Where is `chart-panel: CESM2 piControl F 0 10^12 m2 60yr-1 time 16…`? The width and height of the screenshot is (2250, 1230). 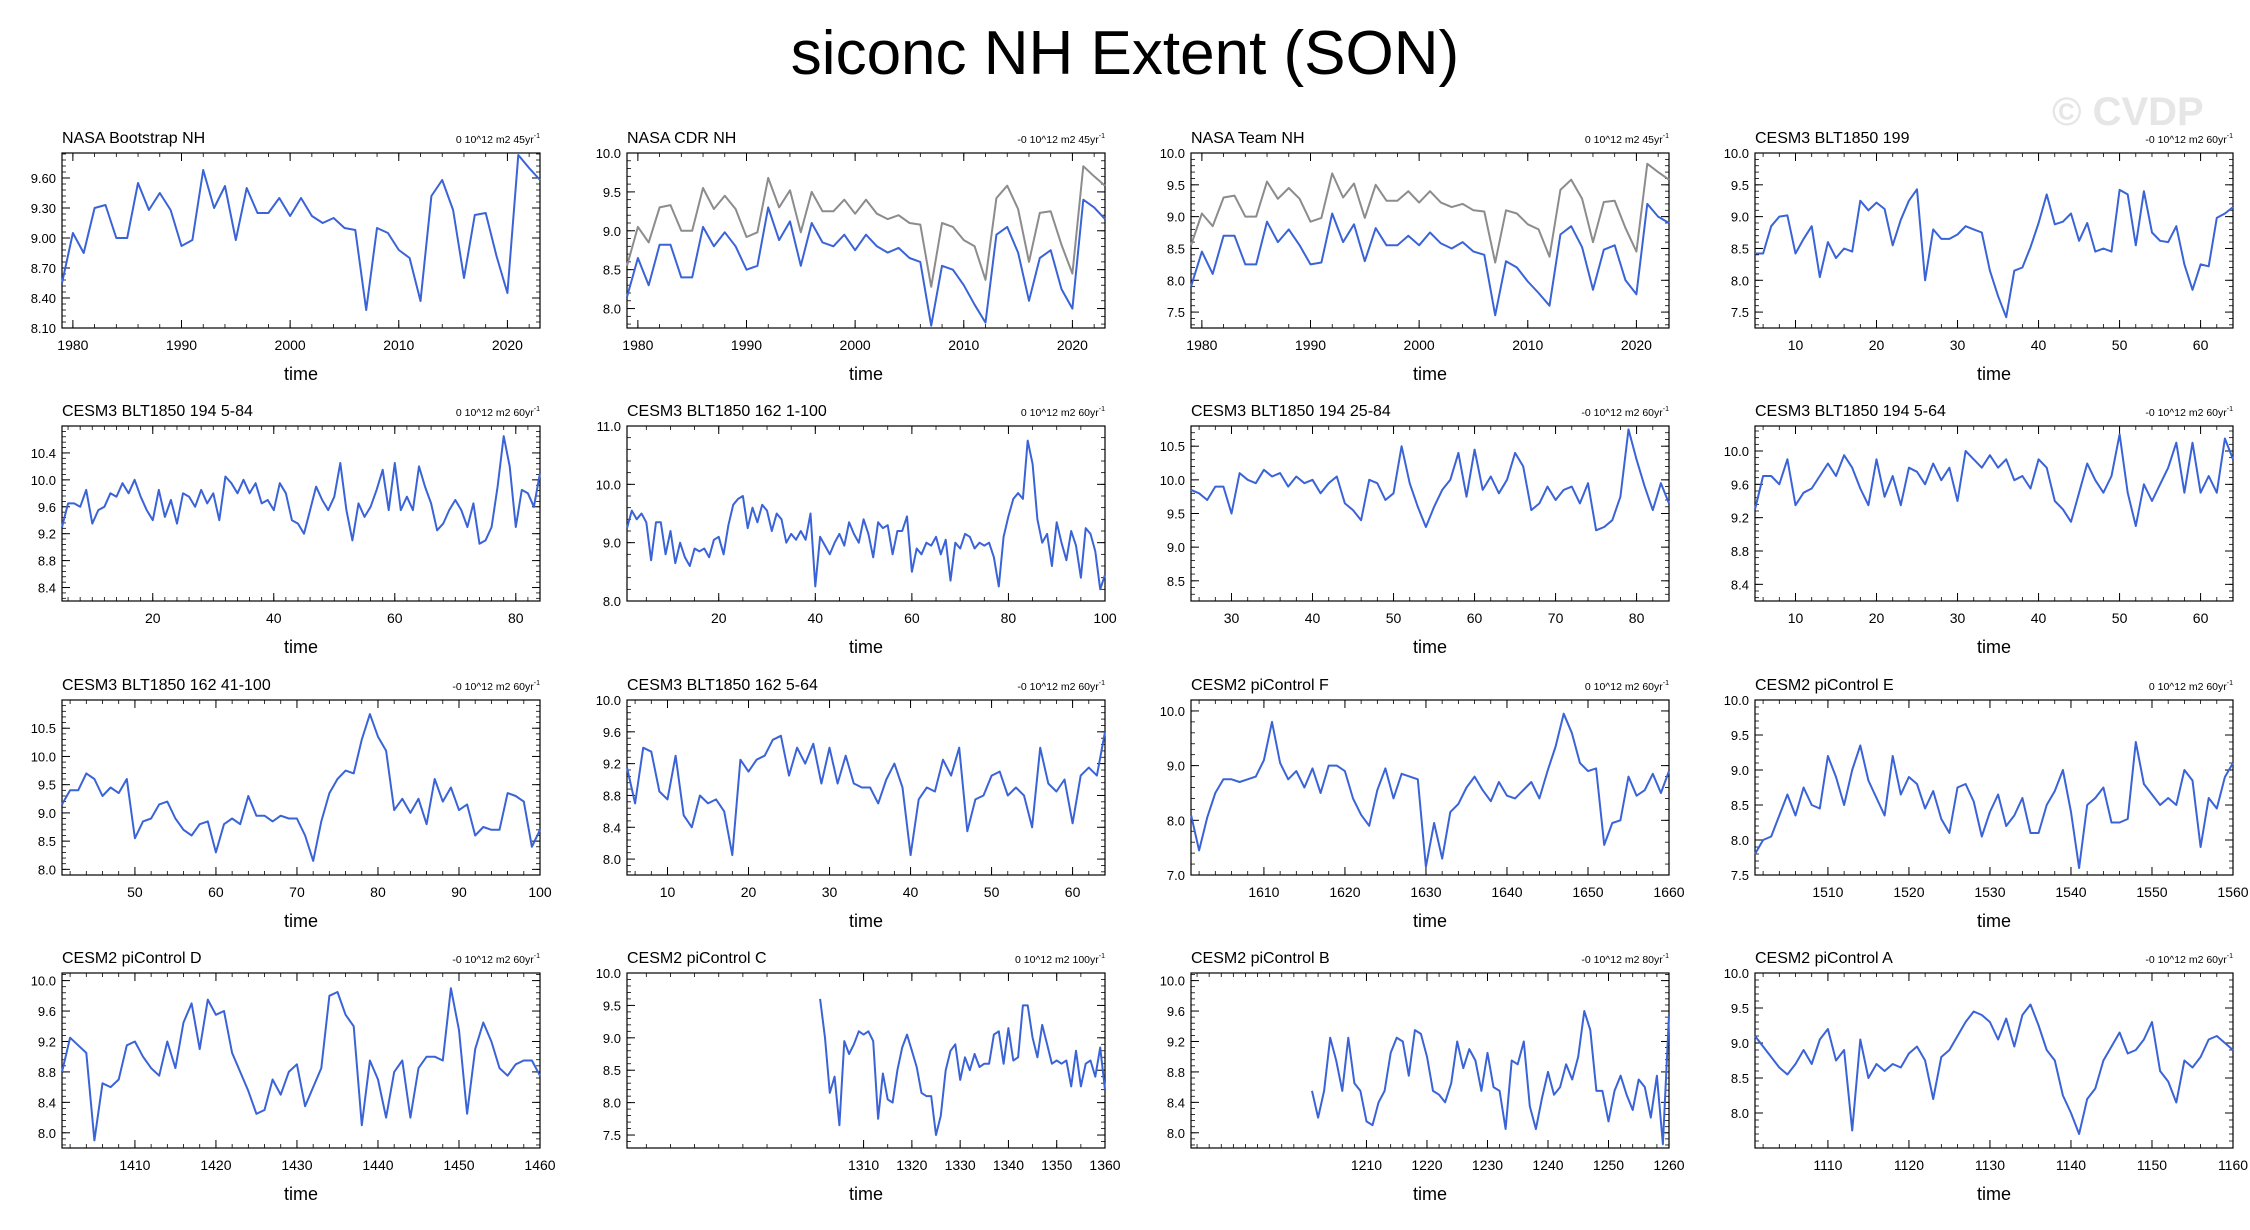
chart-panel: CESM2 piControl F 0 10^12 m2 60yr-1 time 16… is located at coordinates (1422, 804).